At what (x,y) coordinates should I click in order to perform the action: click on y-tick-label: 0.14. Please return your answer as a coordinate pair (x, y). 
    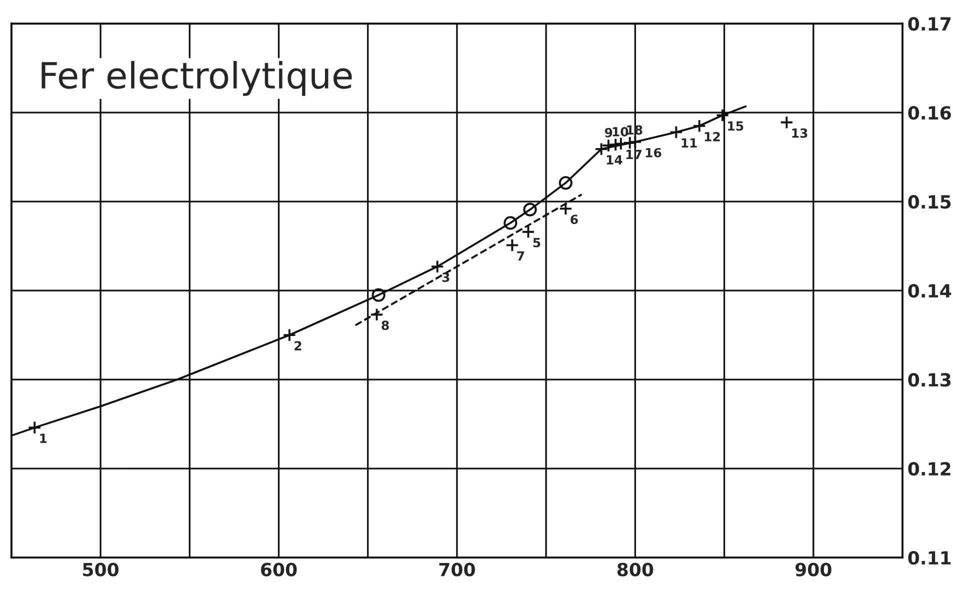
    Looking at the image, I should click on (930, 291).